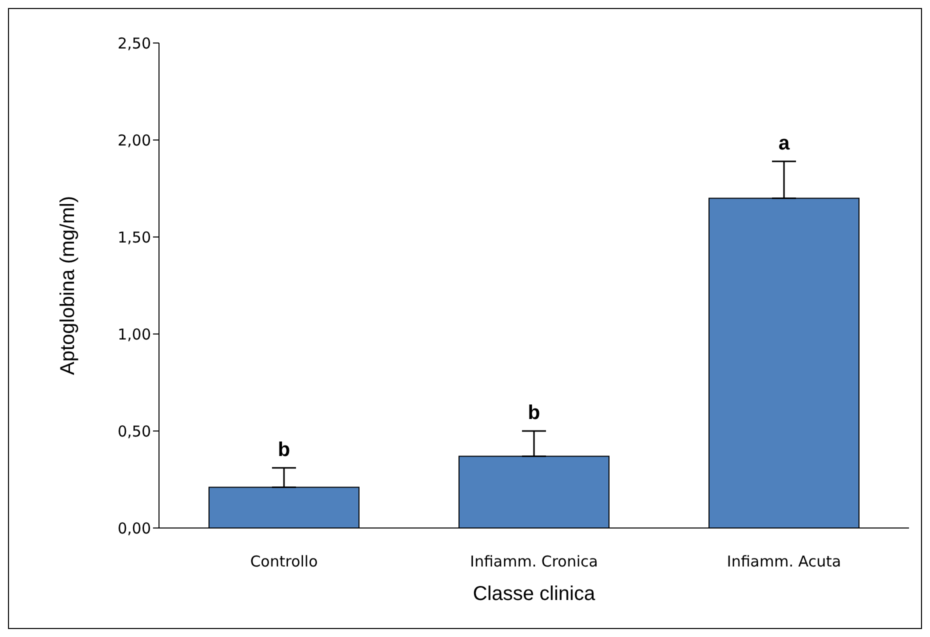  I want to click on x-tick-label: Infiamm. Cronica, so click(534, 561).